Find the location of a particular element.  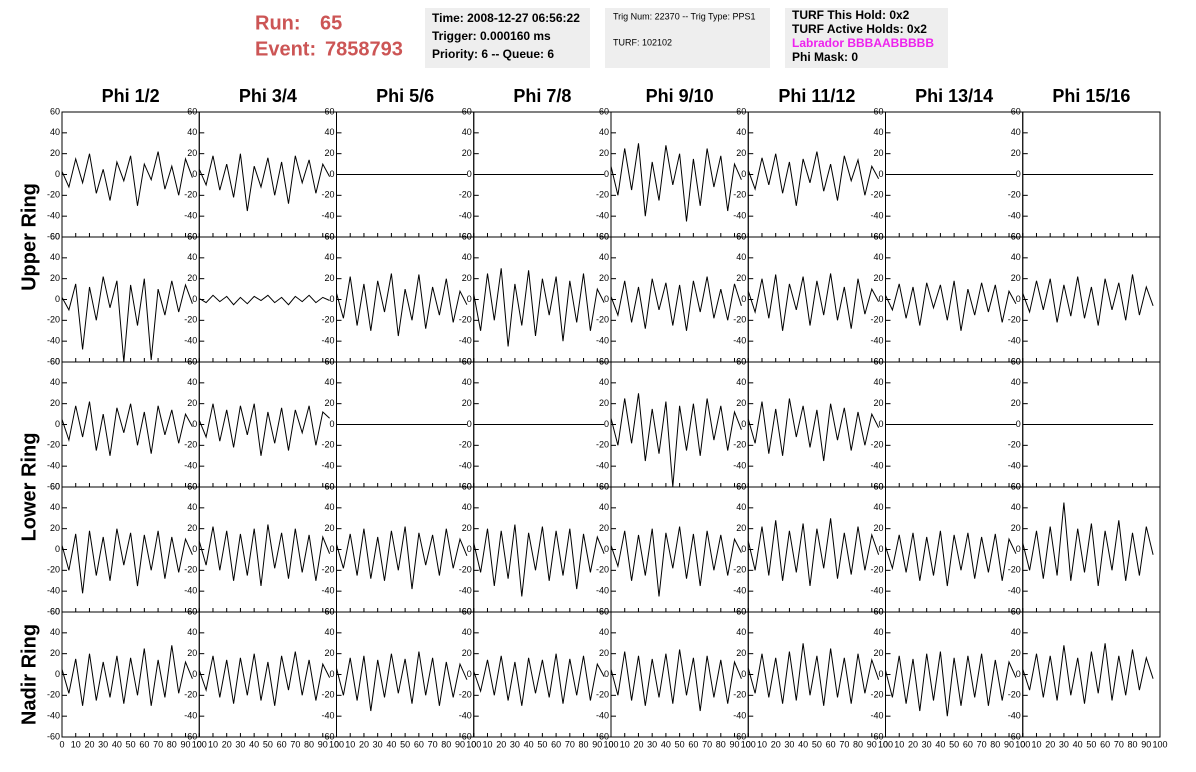

column-title: Phi 5/6 is located at coordinates (405, 96).